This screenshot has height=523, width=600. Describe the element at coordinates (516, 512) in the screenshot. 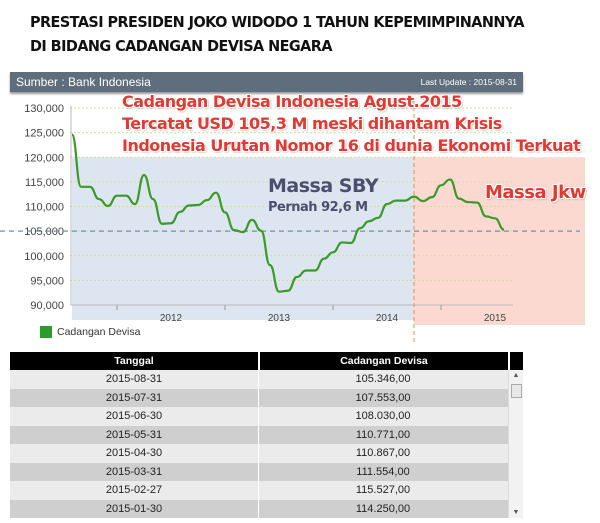

I see `scroll-down-icon: ▼` at that location.